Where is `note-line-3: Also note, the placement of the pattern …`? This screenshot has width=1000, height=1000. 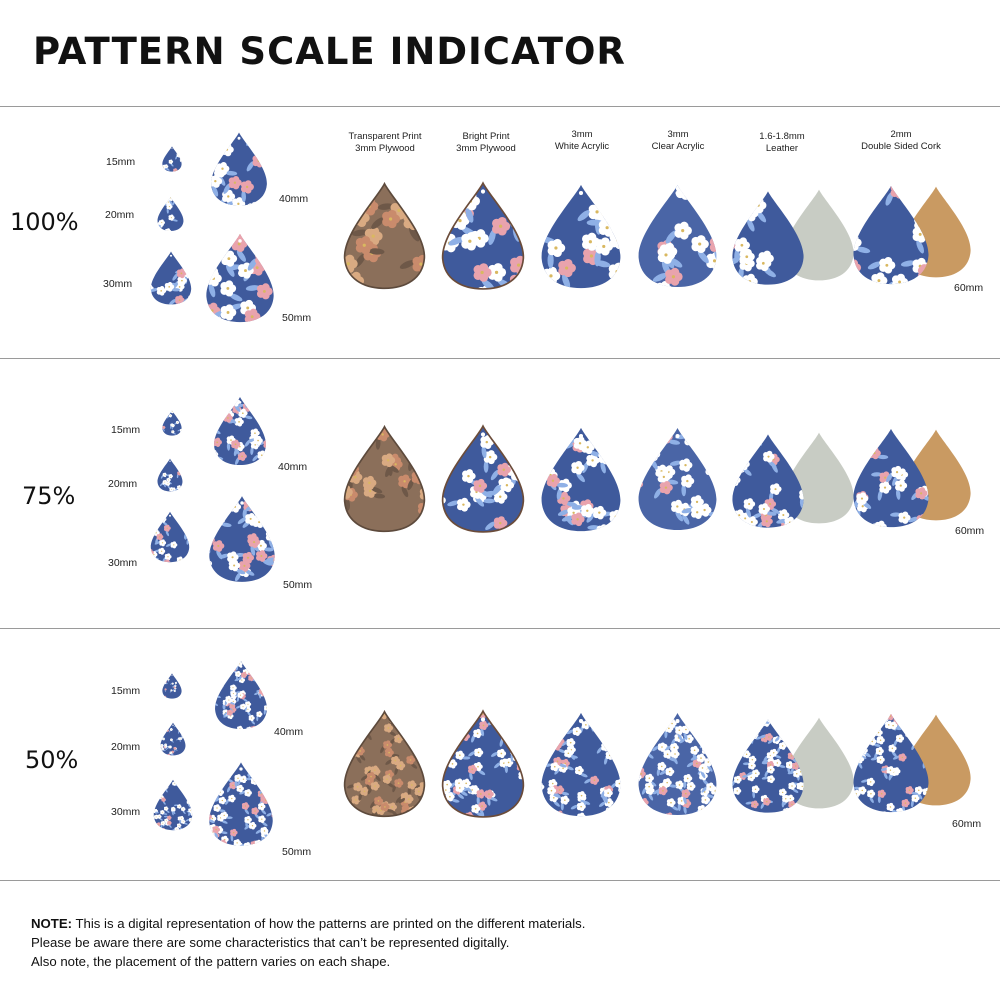 note-line-3: Also note, the placement of the pattern … is located at coordinates (211, 961).